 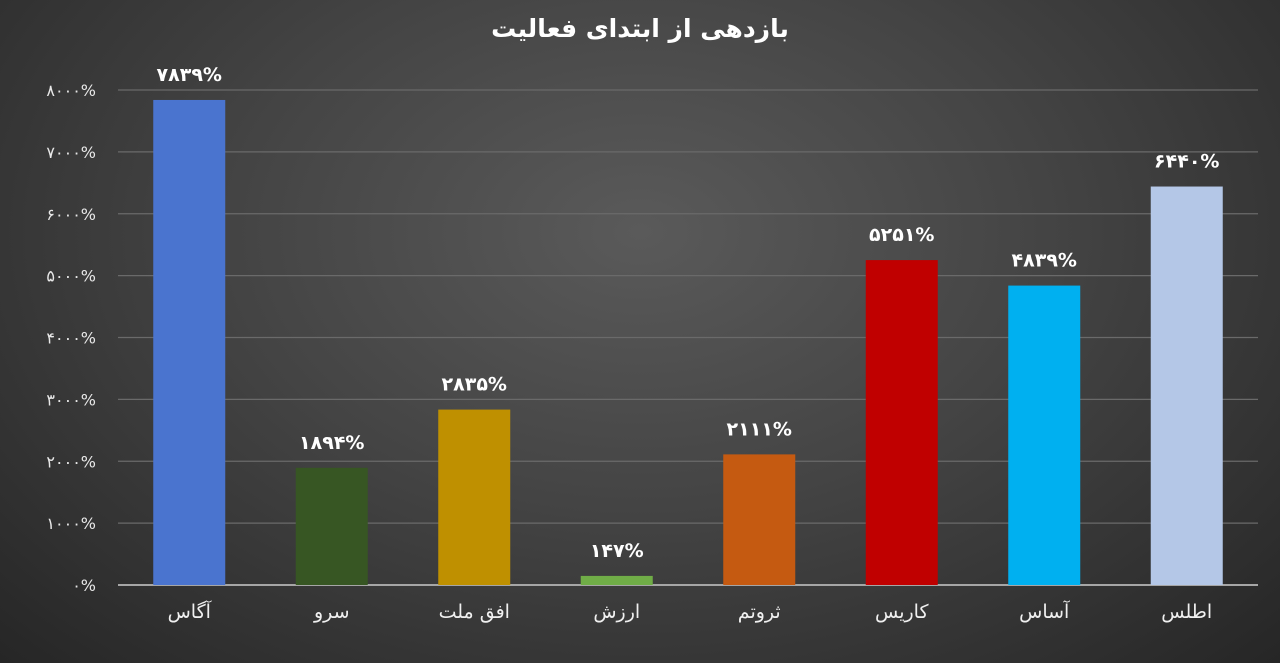 What do you see at coordinates (1186, 612) in the screenshot?
I see `x-tick-label: اطلس` at bounding box center [1186, 612].